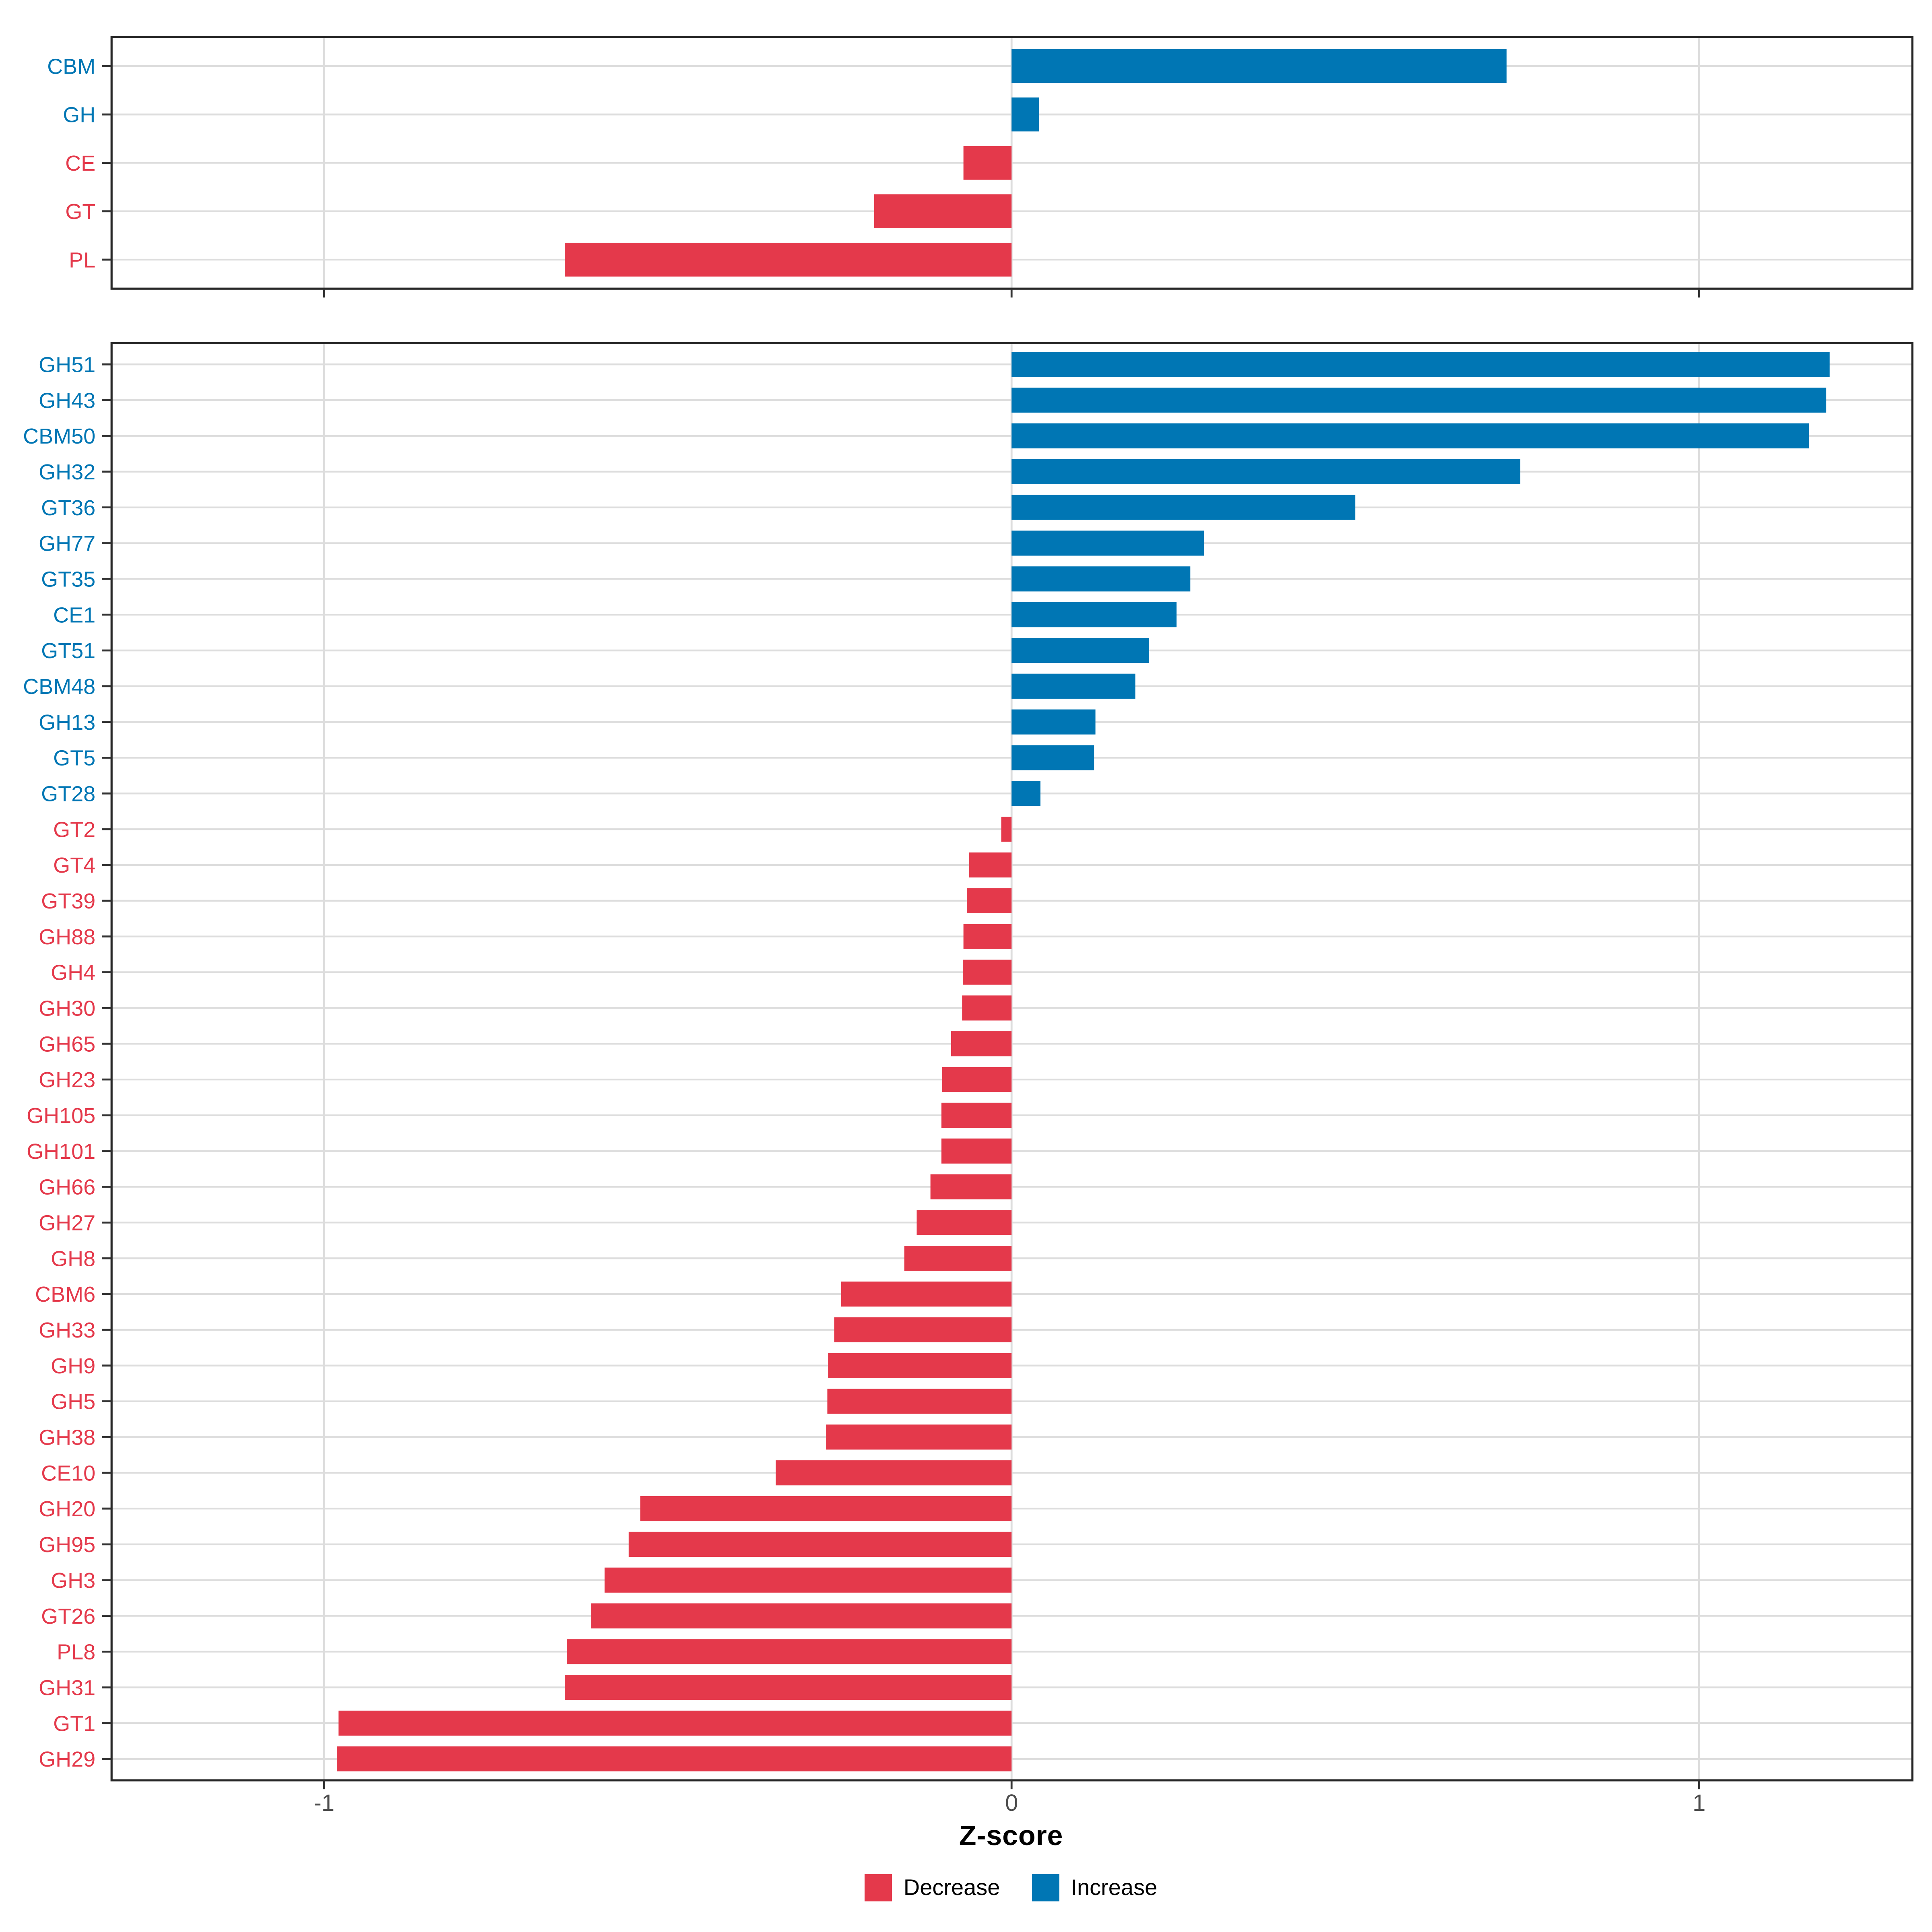  I want to click on bar-gh3, so click(808, 1580).